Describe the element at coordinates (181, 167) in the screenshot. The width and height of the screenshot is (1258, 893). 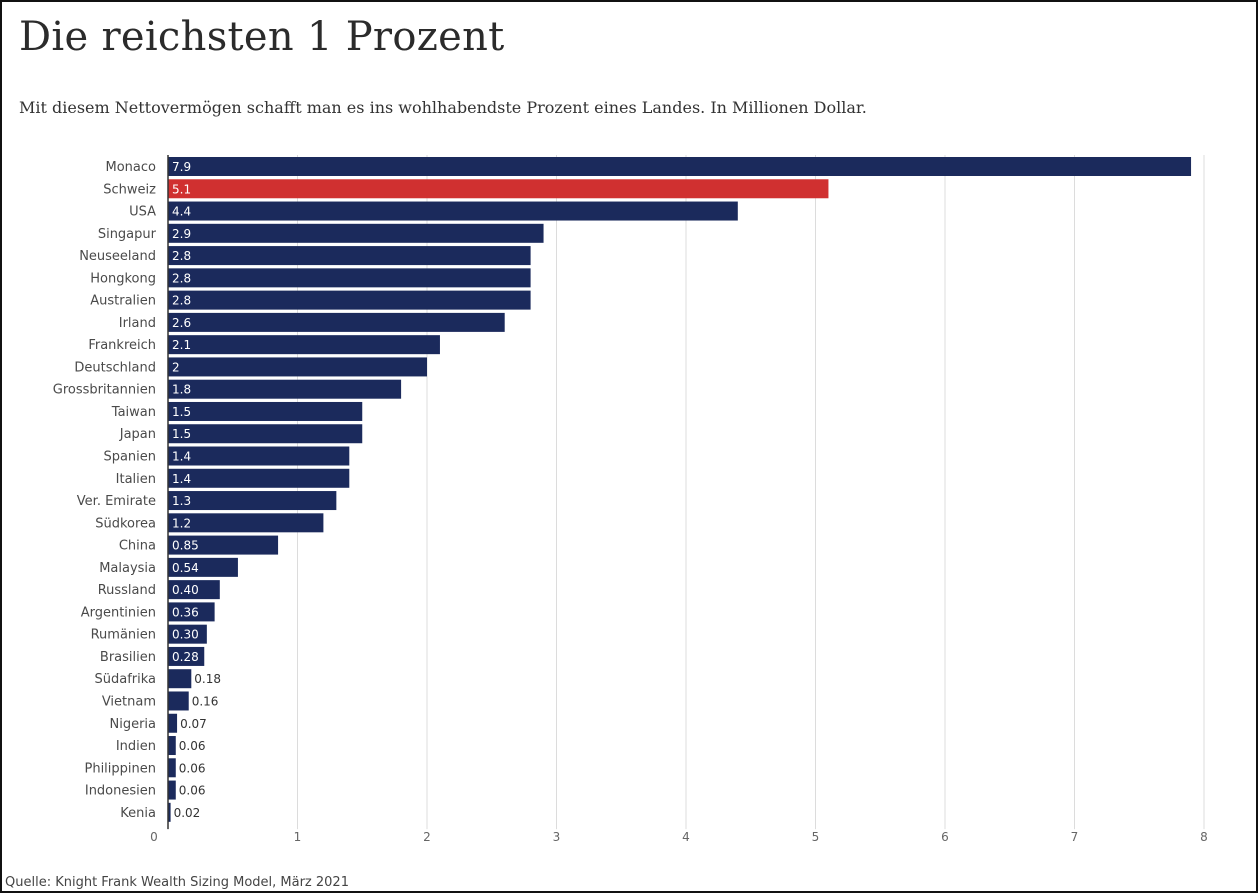
I see `value-label: 7.9` at that location.